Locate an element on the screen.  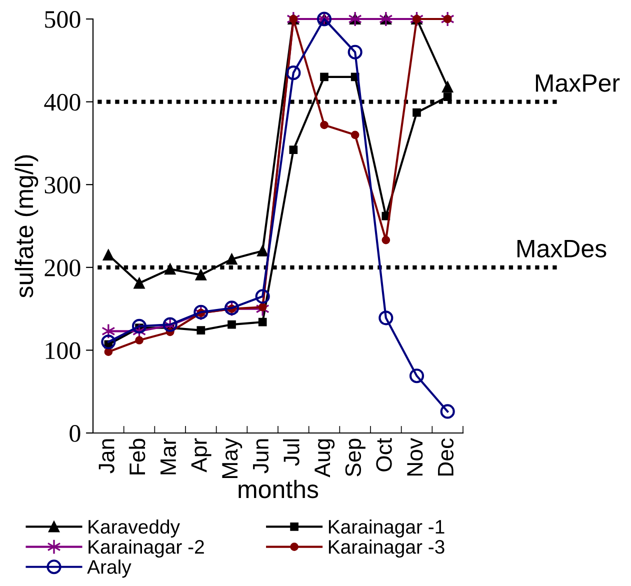
ref-line-label: MaxPer is located at coordinates (578, 83).